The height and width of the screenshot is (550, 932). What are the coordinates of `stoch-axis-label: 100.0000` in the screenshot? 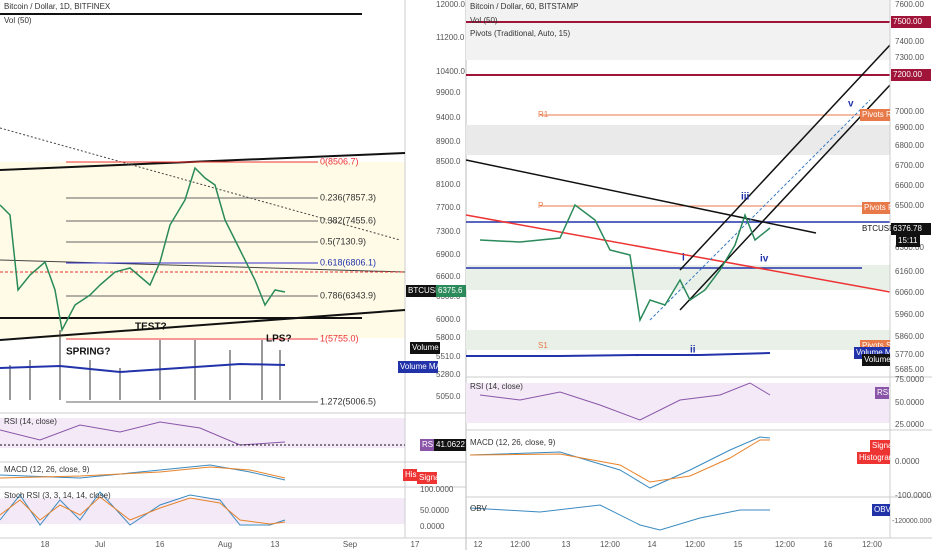 It's located at (437, 489).